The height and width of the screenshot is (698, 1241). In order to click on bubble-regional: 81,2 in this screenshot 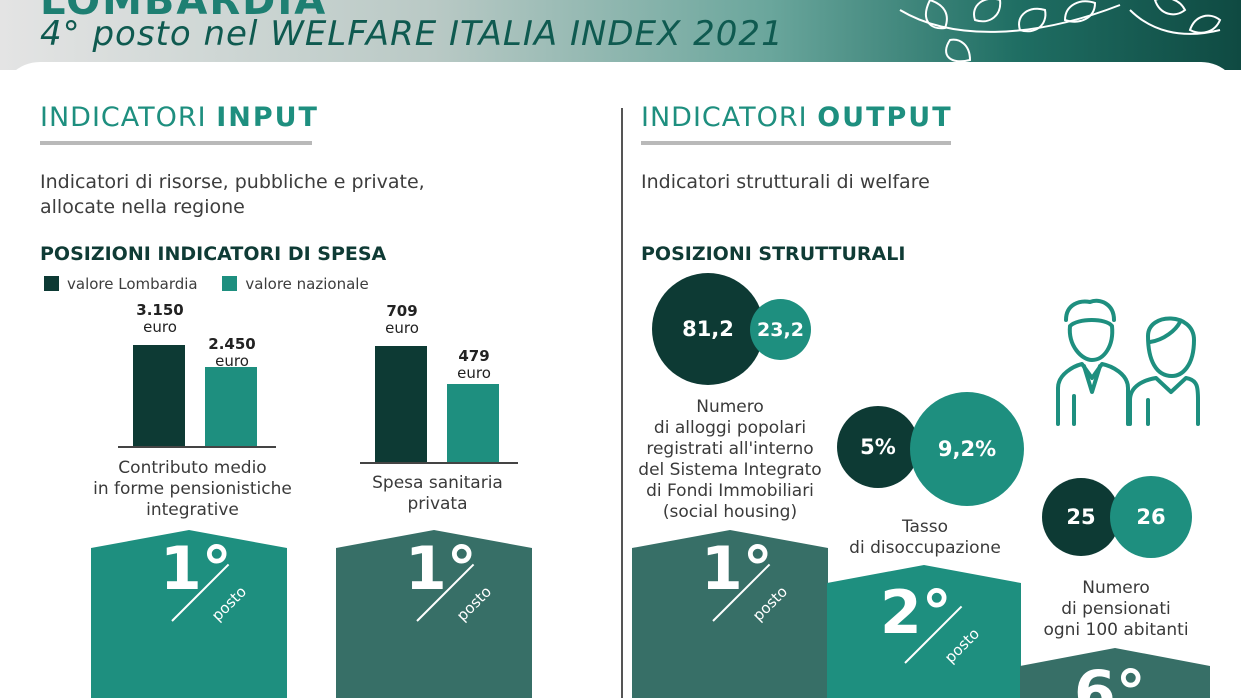, I will do `click(708, 329)`.